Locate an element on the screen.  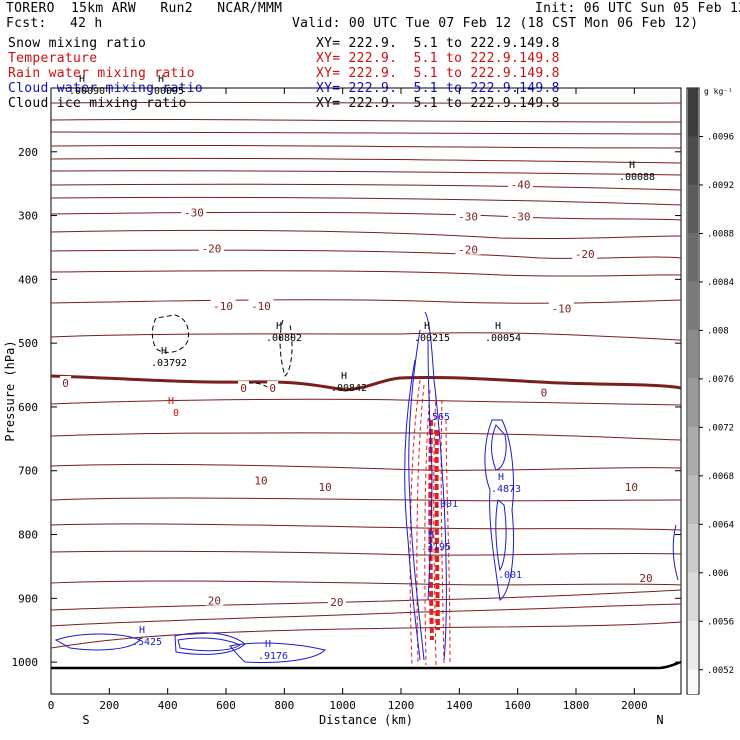
colorbar-tick-label: .006 is located at coordinates (718, 574).